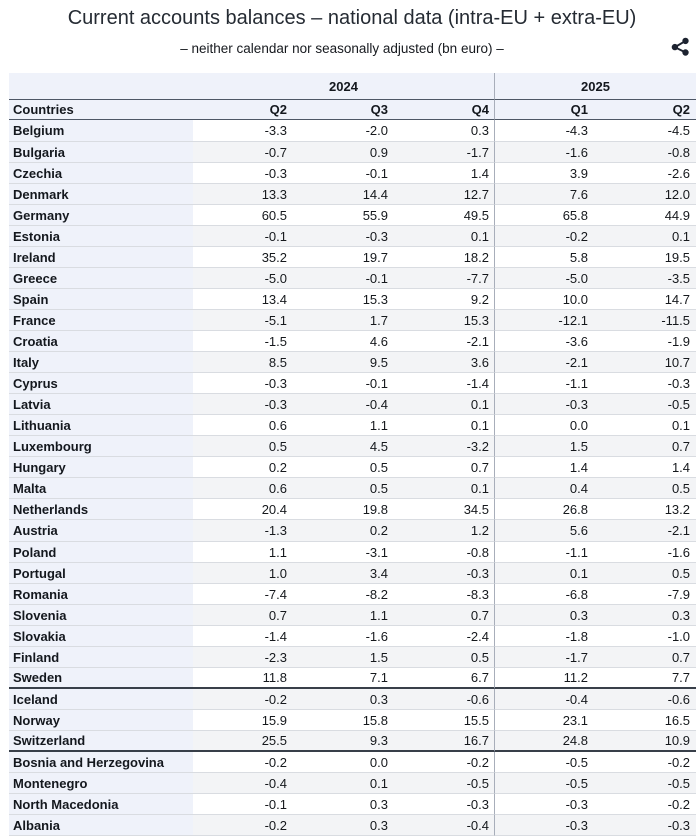 The height and width of the screenshot is (836, 697). I want to click on value-cell: 10.0, so click(543, 299).